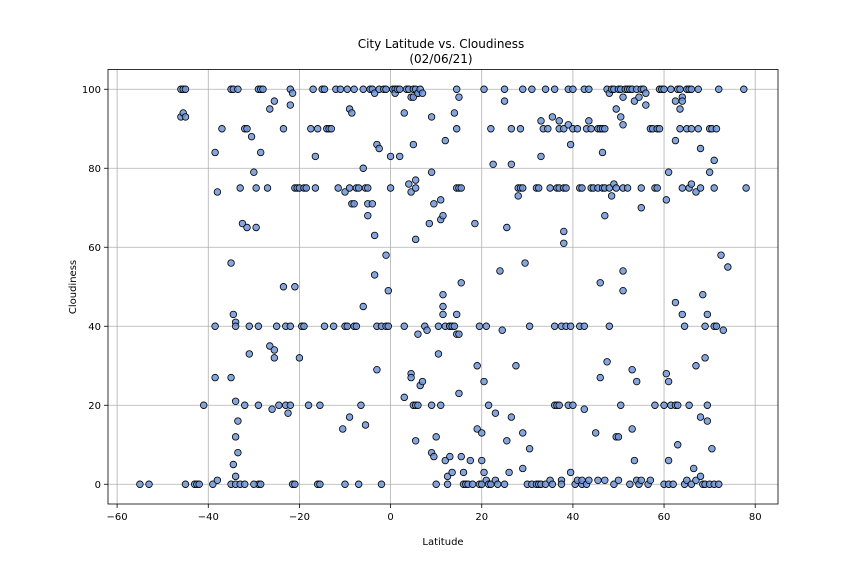  Describe the element at coordinates (434, 513) in the screenshot. I see `x-axis-ticks: −60 −40 −20 0 20 40 60 80` at that location.